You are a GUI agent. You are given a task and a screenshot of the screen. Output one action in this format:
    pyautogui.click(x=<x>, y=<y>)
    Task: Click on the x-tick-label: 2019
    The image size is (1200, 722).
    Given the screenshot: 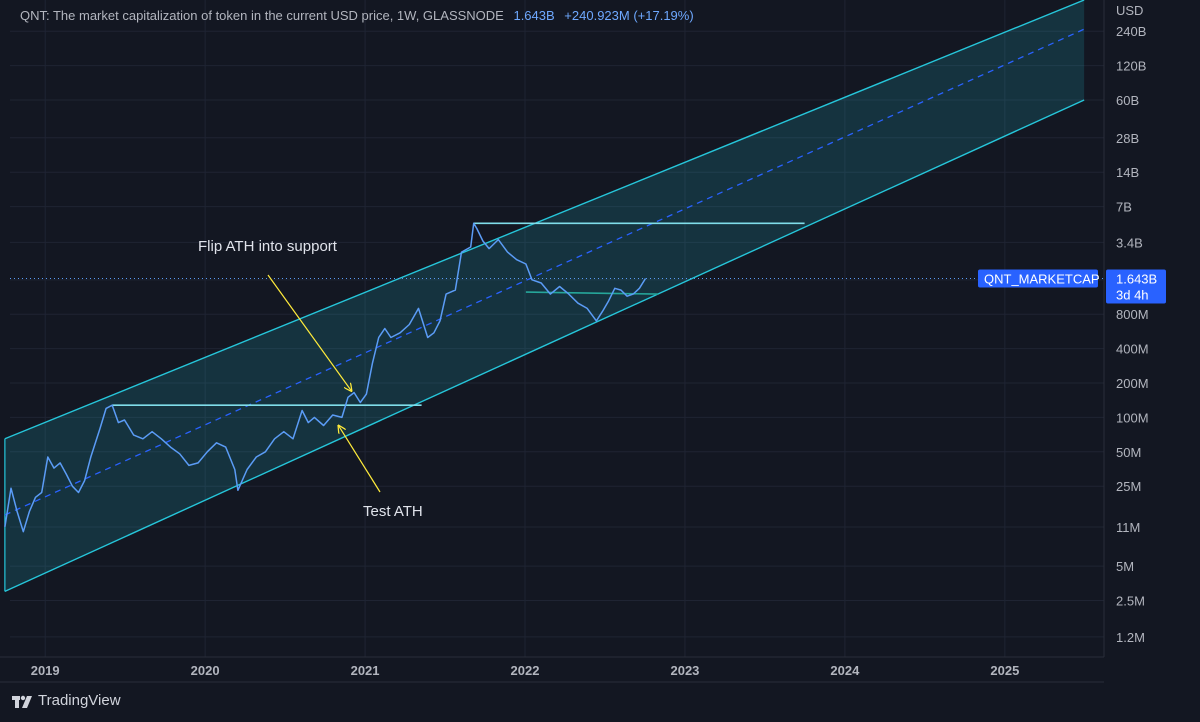 What is the action you would take?
    pyautogui.click(x=45, y=670)
    